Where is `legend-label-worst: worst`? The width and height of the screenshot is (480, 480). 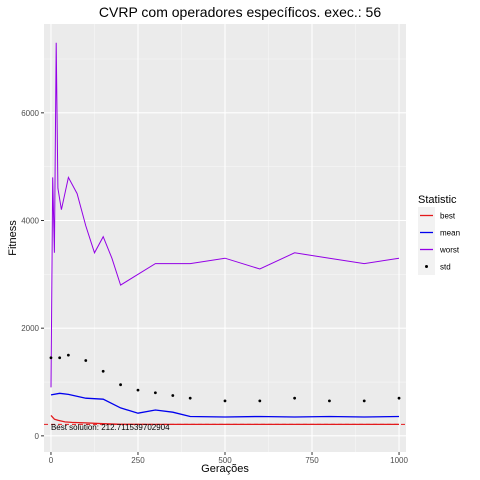
legend-label-worst: worst is located at coordinates (449, 250).